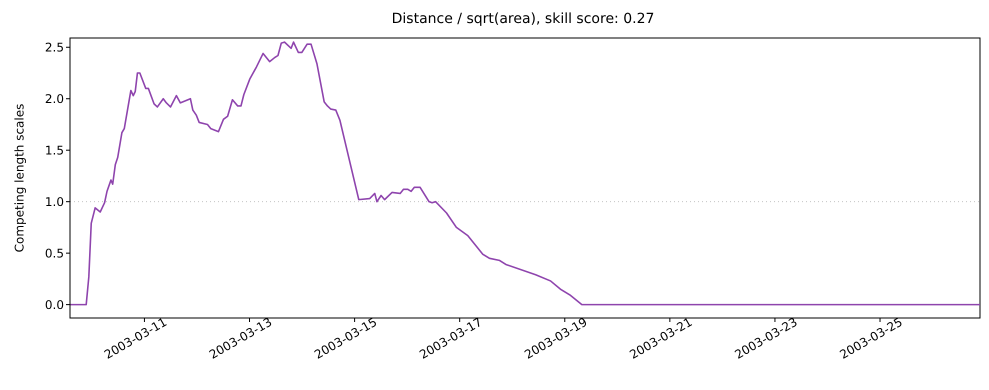 The height and width of the screenshot is (390, 989). I want to click on y-tick-label: 1.5, so click(54, 150).